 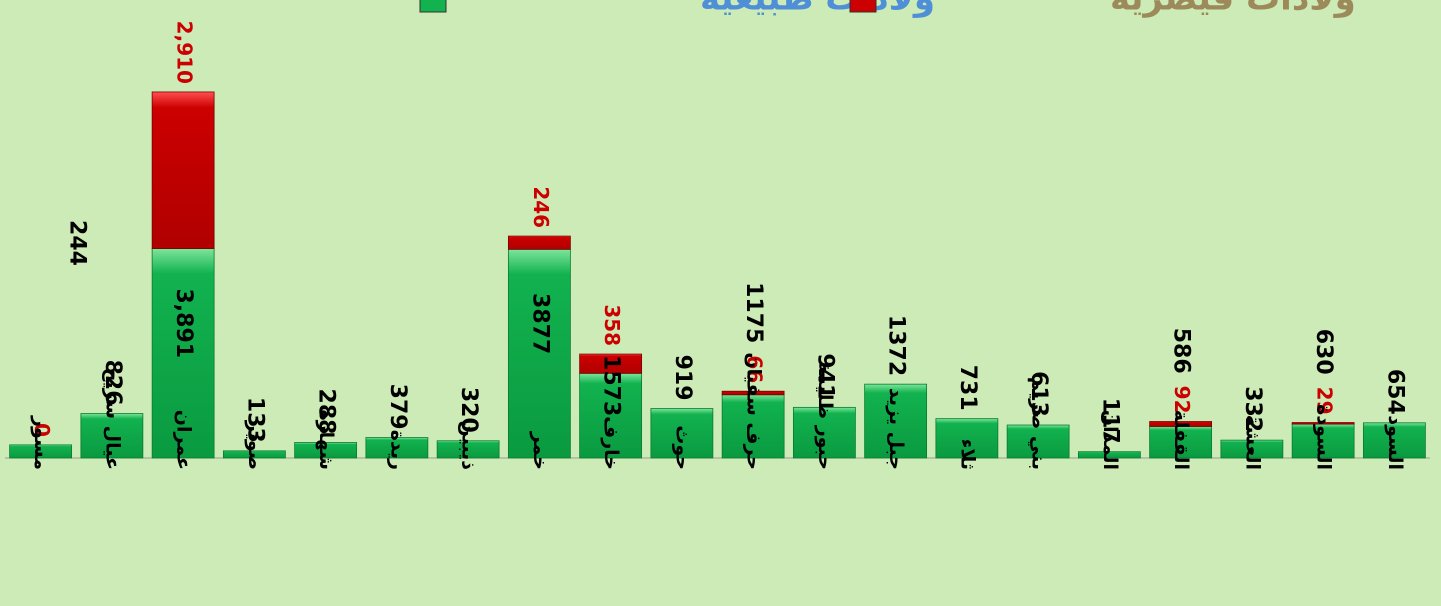 What do you see at coordinates (896, 345) in the screenshot?
I see `value-label: 1372` at bounding box center [896, 345].